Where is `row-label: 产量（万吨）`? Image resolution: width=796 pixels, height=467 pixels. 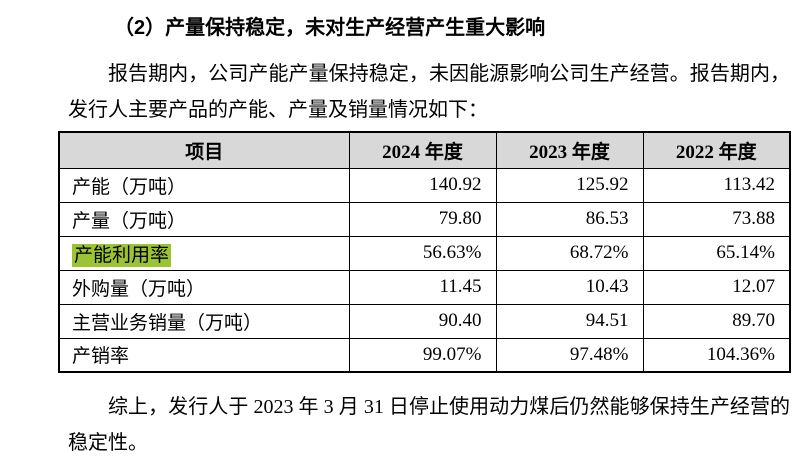
row-label: 产量（万吨） is located at coordinates (129, 221).